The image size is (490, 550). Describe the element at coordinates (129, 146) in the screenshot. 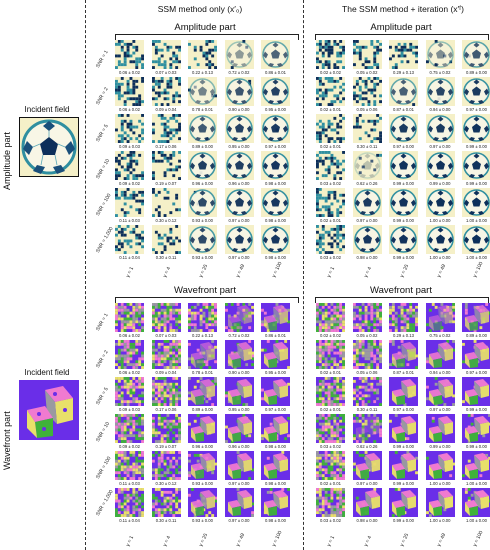

I see `fidelity-value: 0.09 ± 0.03` at that location.